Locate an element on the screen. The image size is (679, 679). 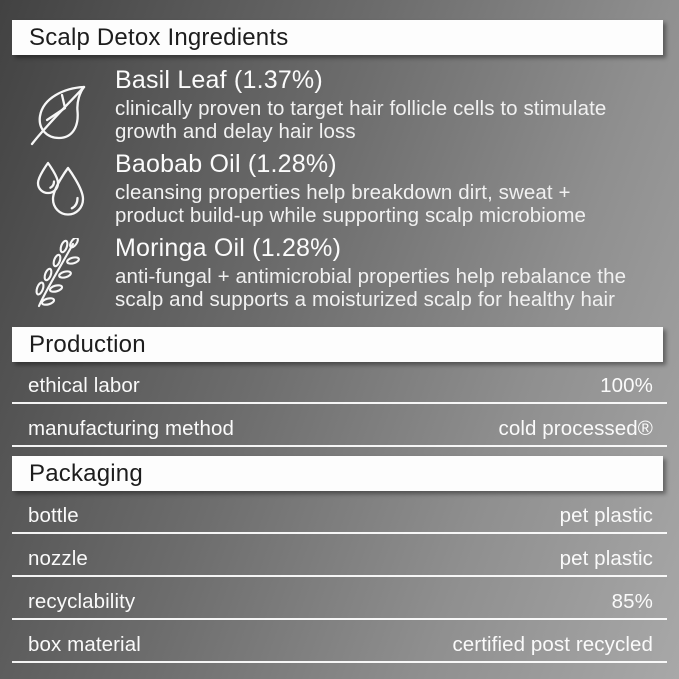
spec-row-ethical-labor: ethical labor 100% is located at coordinates (339, 388).